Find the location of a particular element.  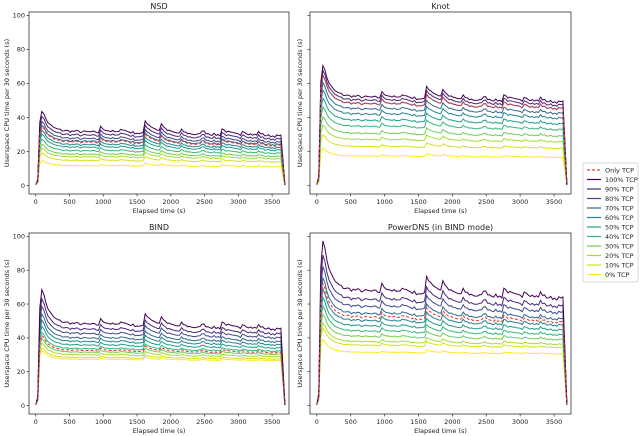

y-tick-label: 0 is located at coordinates (23, 186).